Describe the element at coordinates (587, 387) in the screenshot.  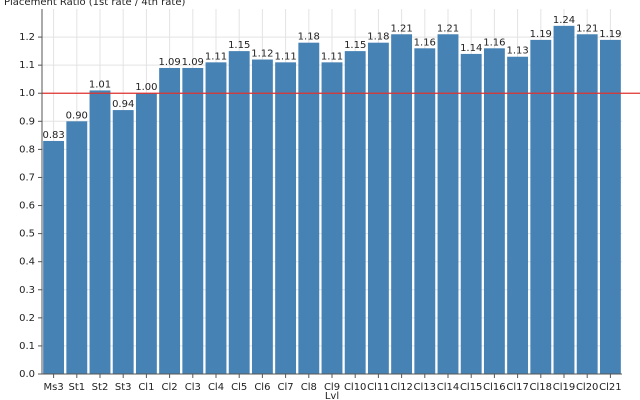
I see `x-tick-label: Cl20` at that location.